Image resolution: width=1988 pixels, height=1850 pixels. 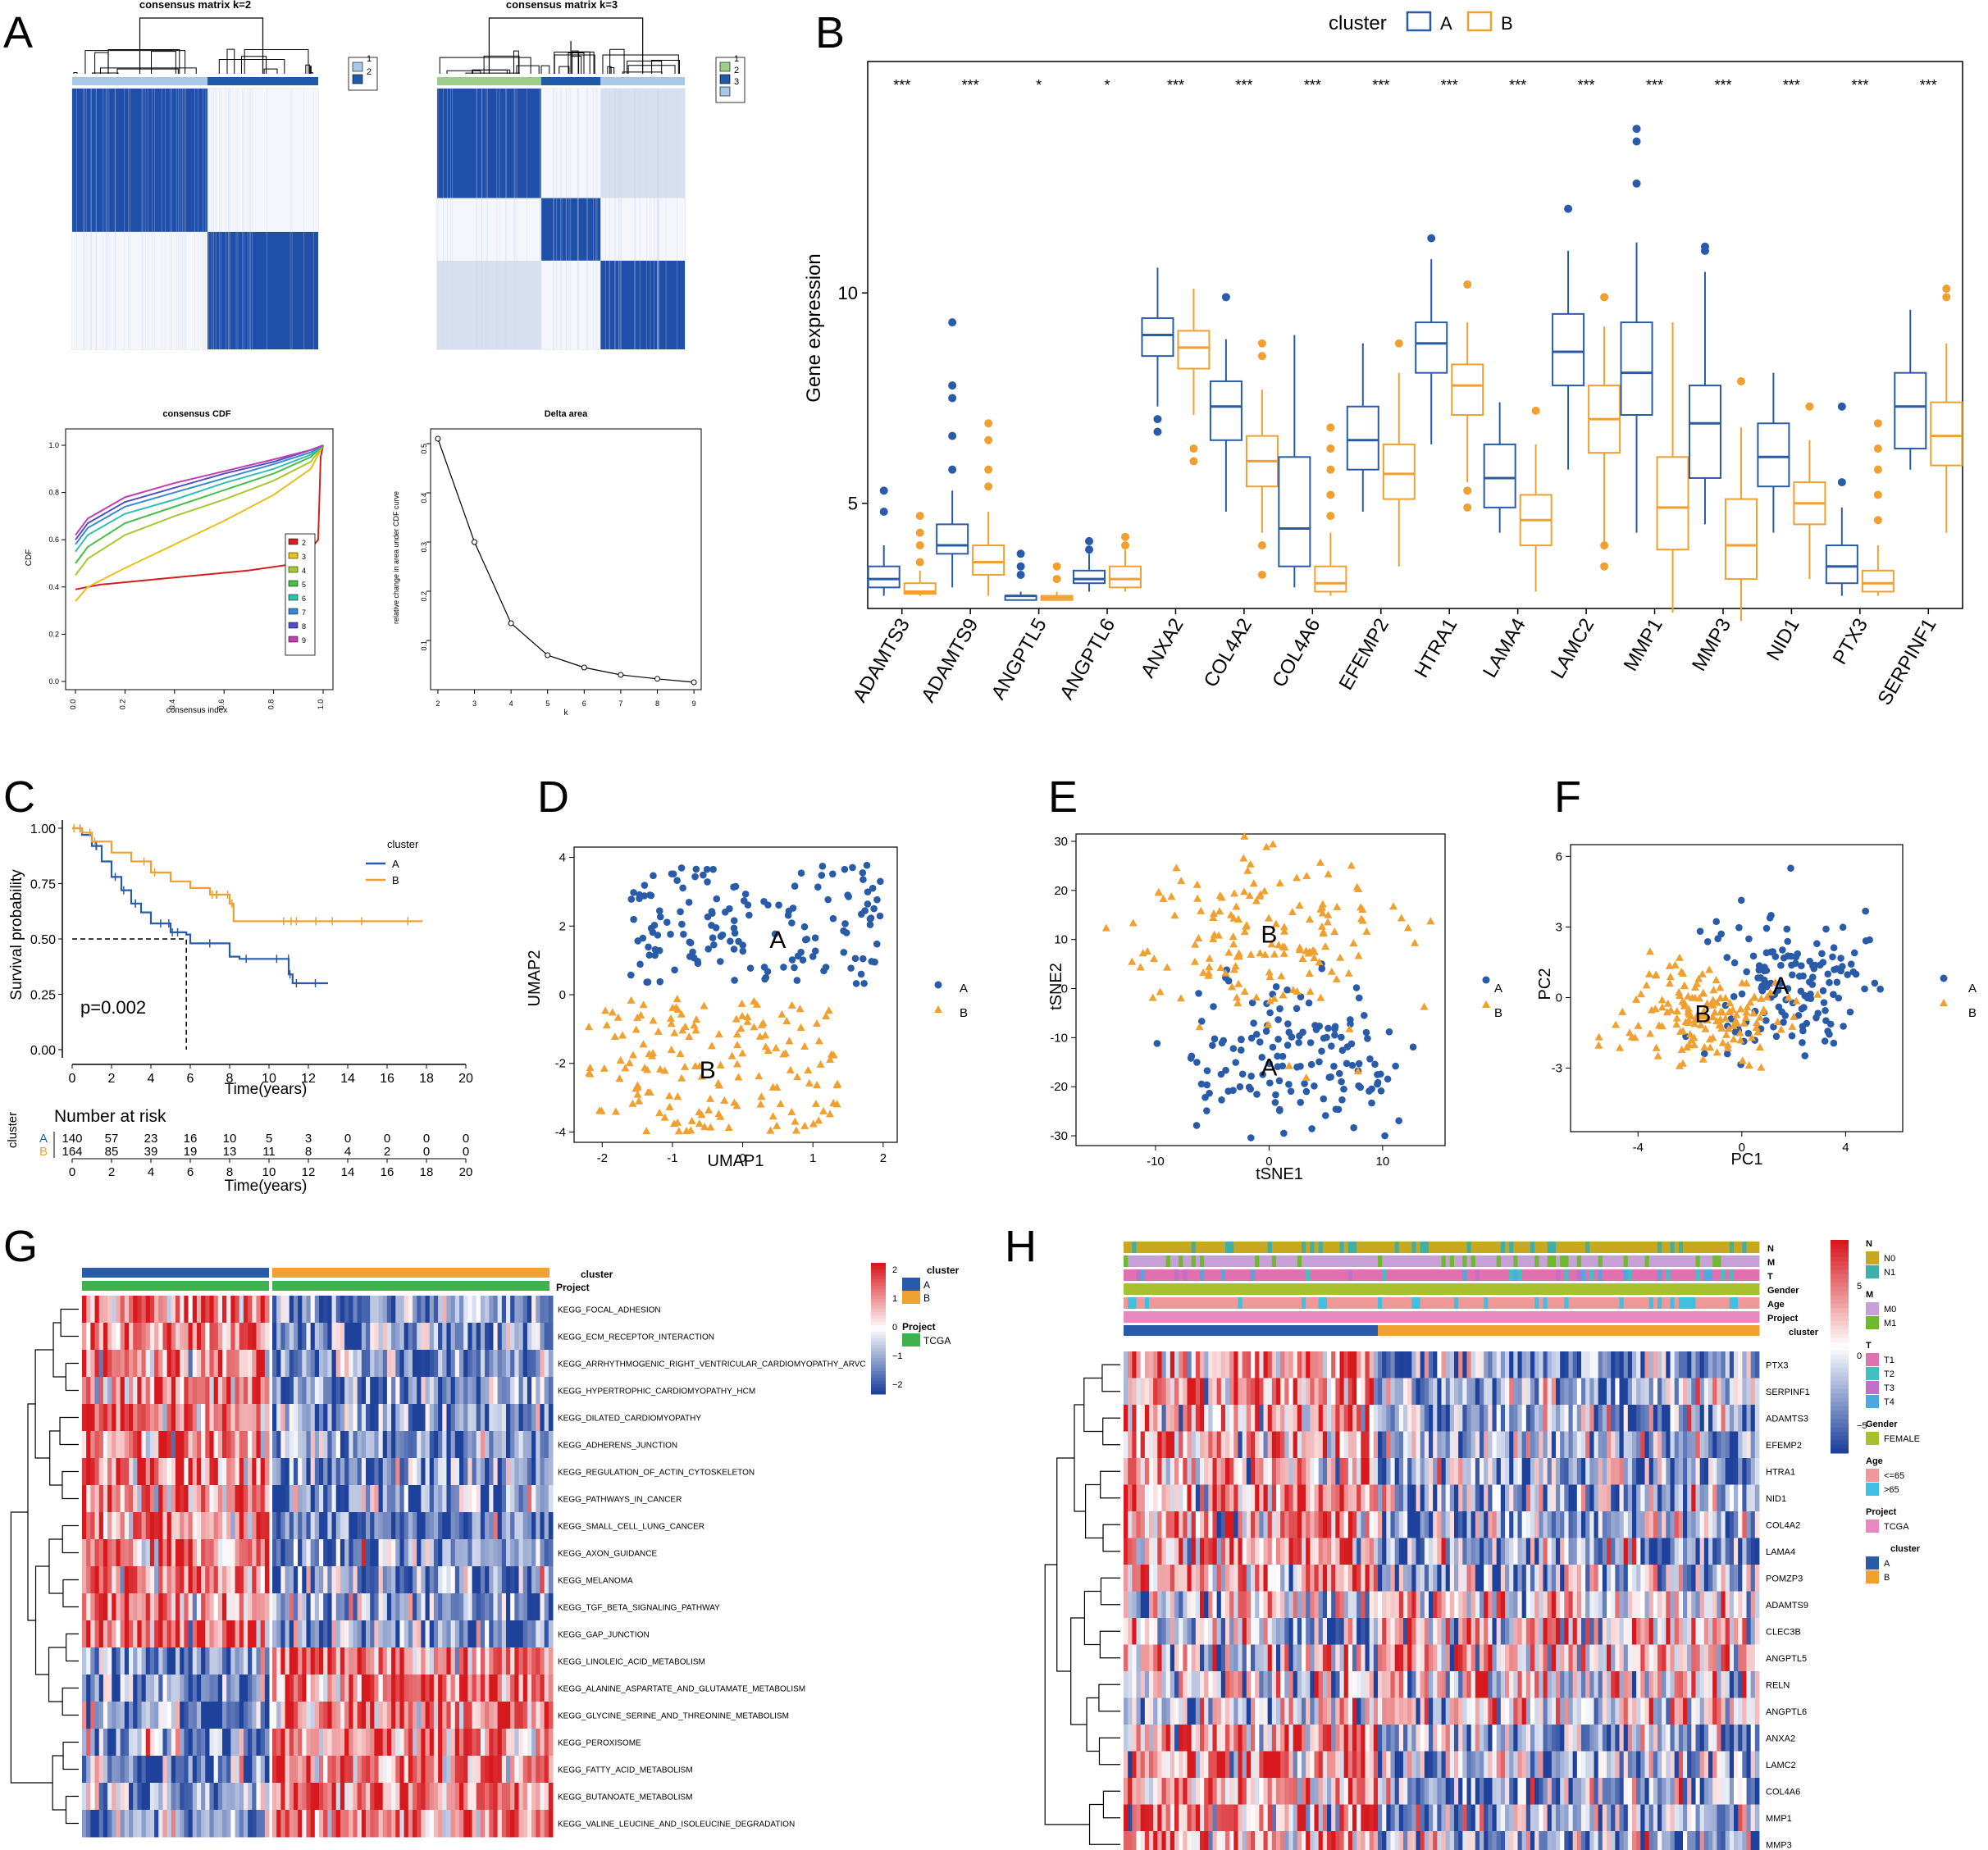 What do you see at coordinates (1176, 1330) in the screenshot?
I see `h-annot-cluster` at bounding box center [1176, 1330].